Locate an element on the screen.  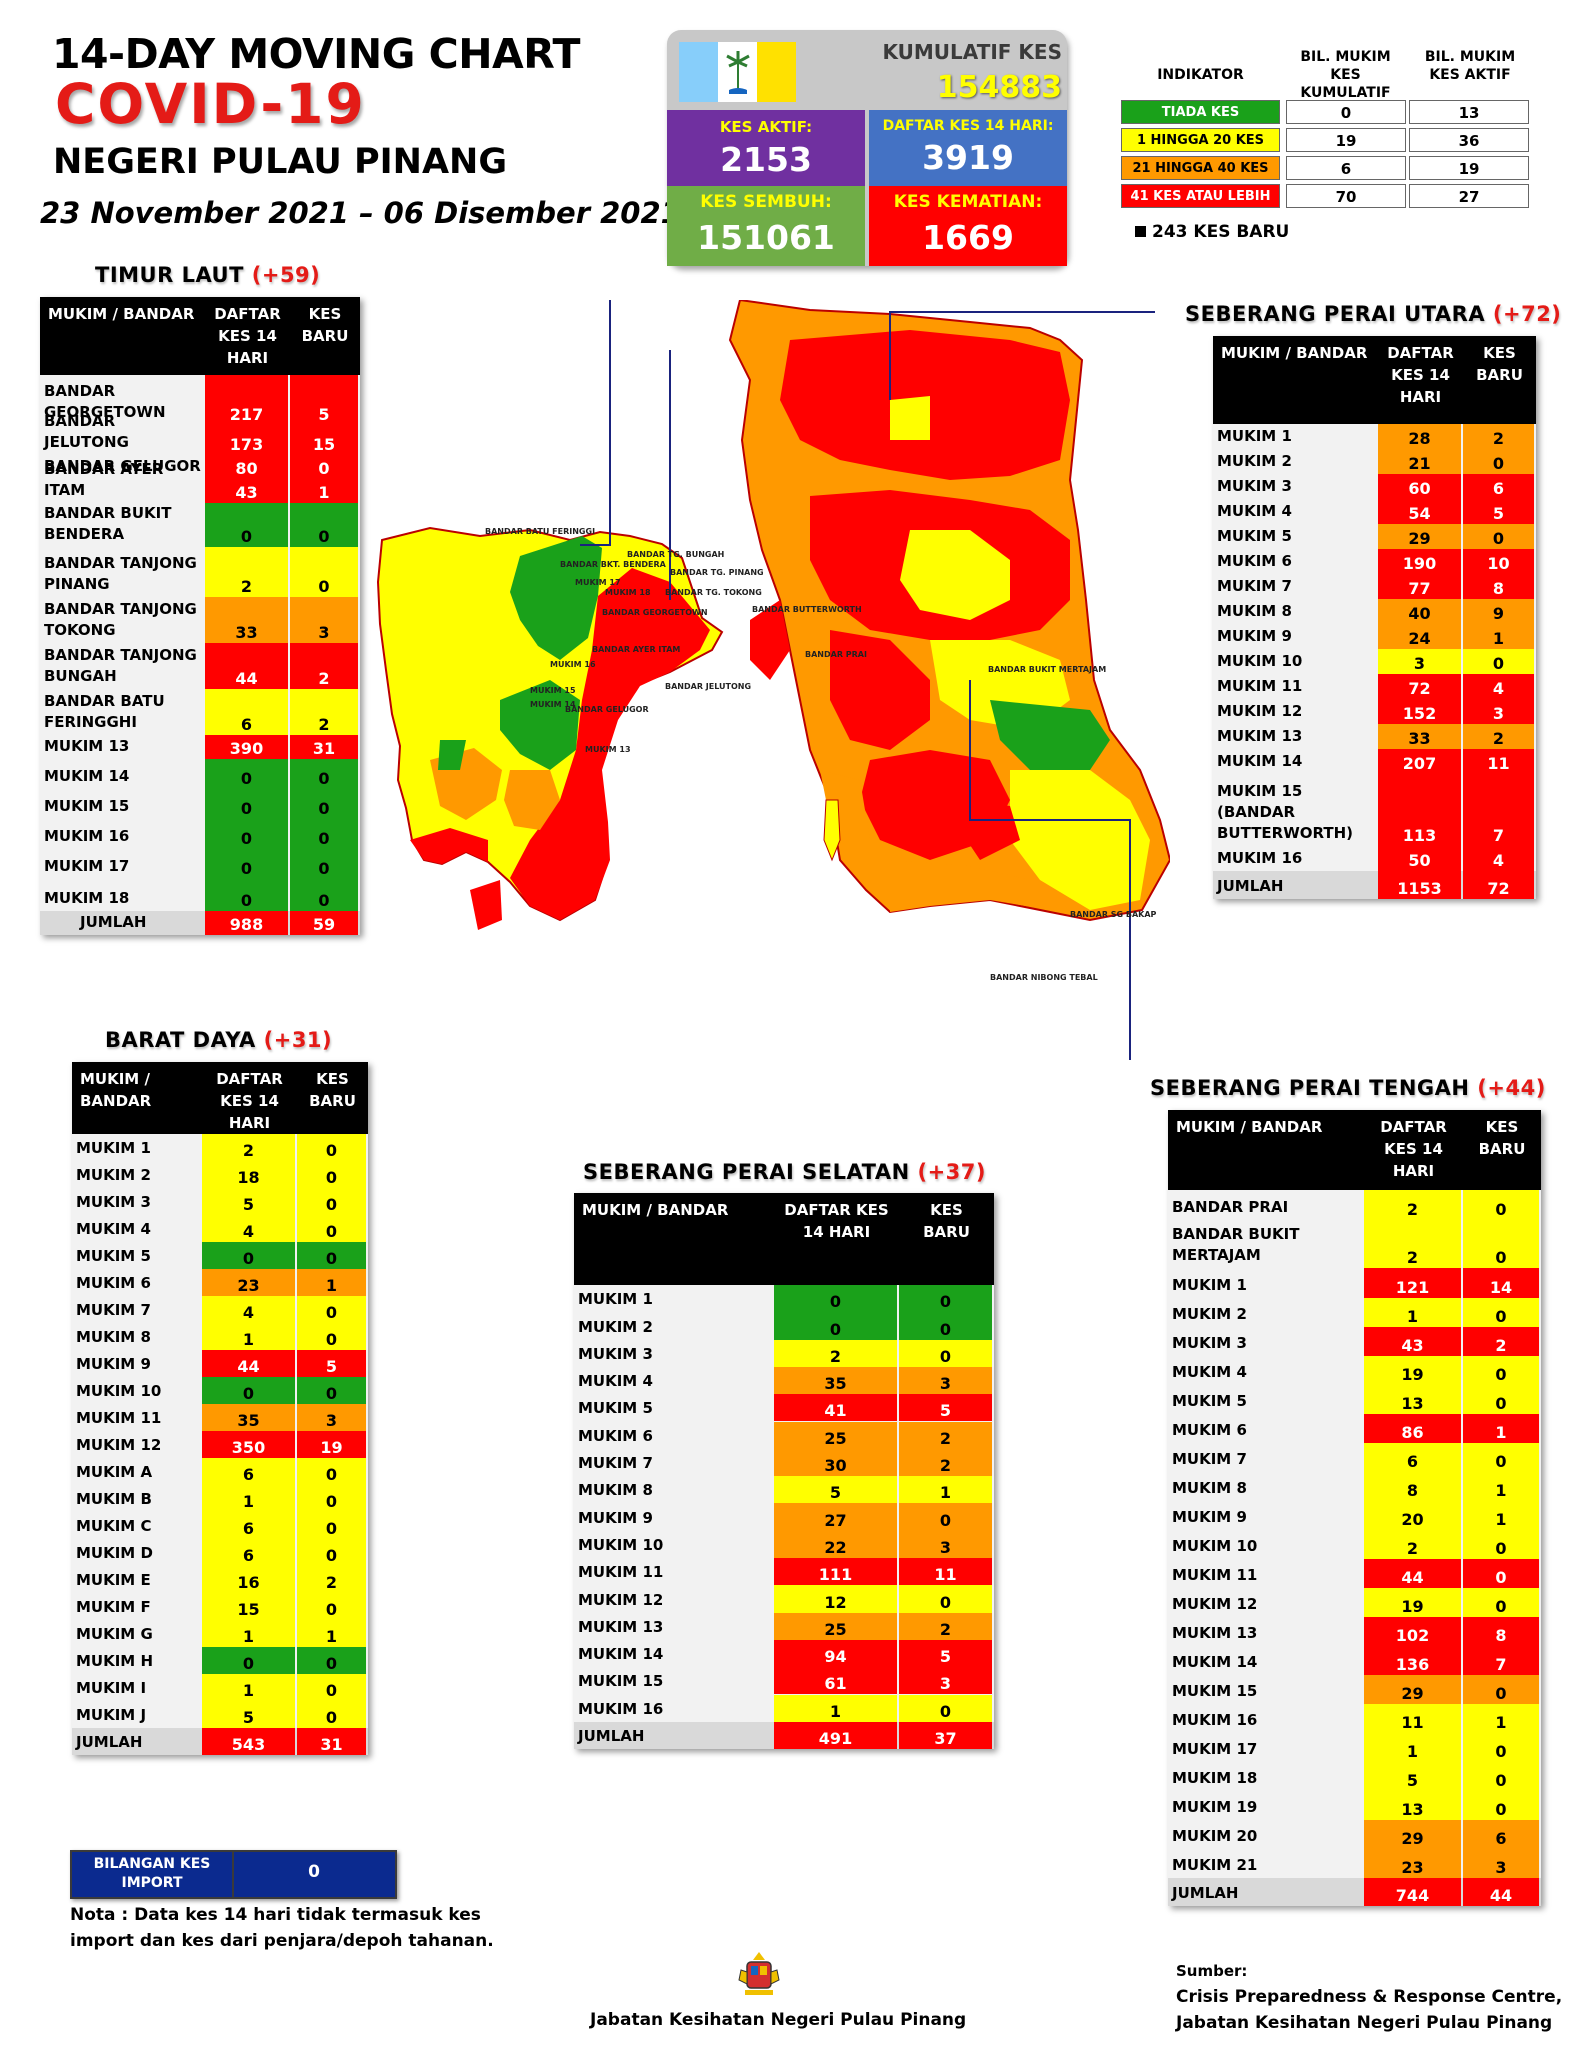
import-cases-box: BILANGAN KES IMPORT 0 is located at coordinates (233, 1874).